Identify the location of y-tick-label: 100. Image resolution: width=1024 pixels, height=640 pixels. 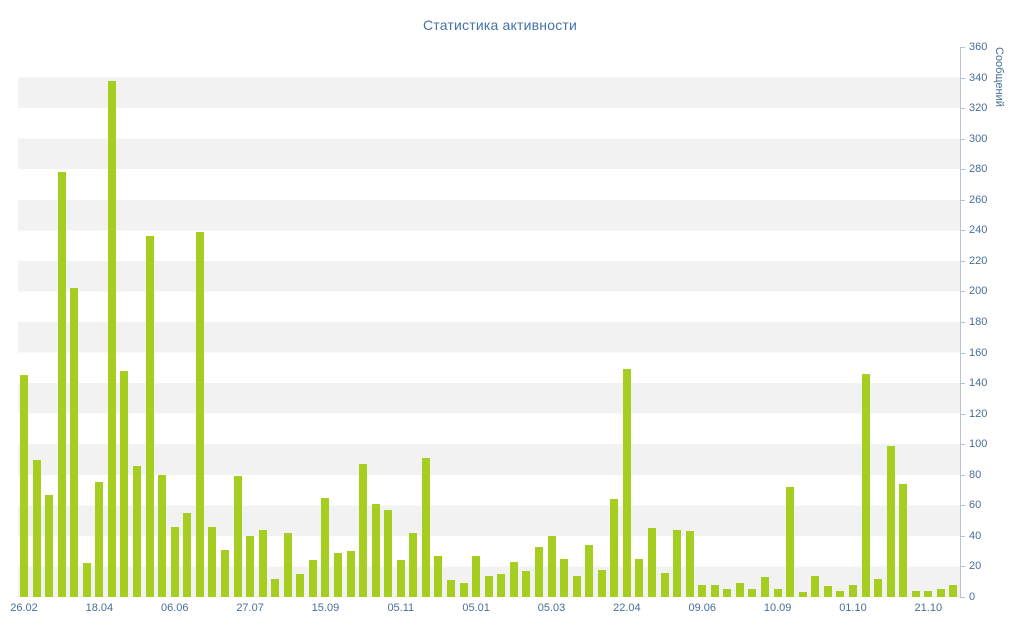
(978, 444).